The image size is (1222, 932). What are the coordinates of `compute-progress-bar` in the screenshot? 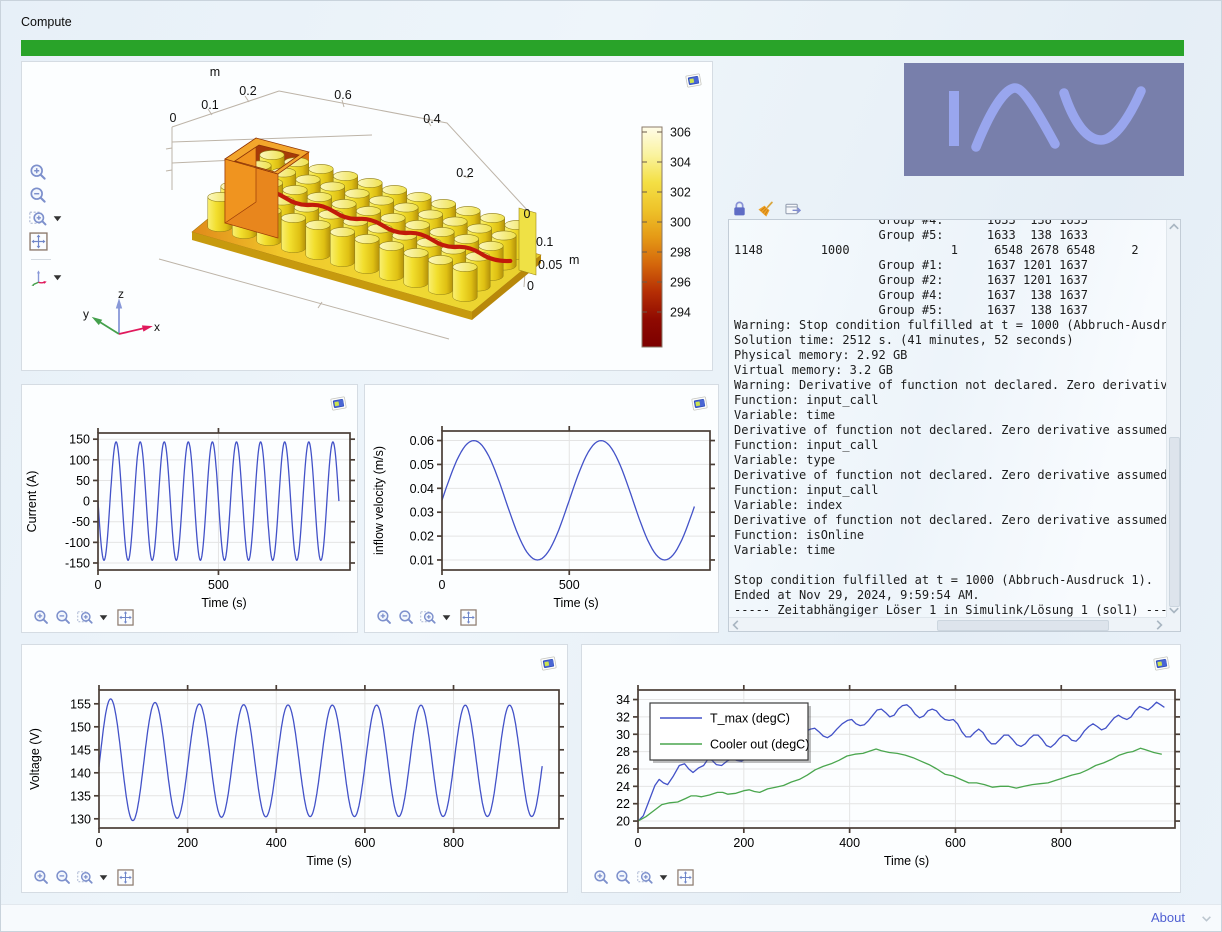 It's located at (602, 48).